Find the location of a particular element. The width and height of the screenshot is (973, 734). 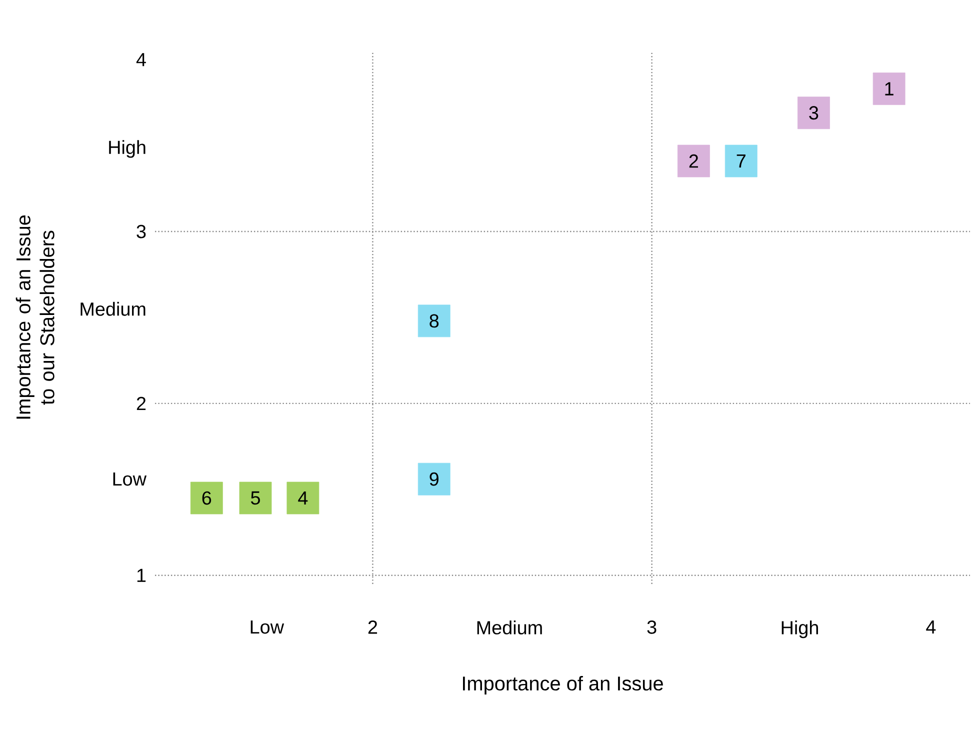

y-tick-label: 4 is located at coordinates (141, 59).